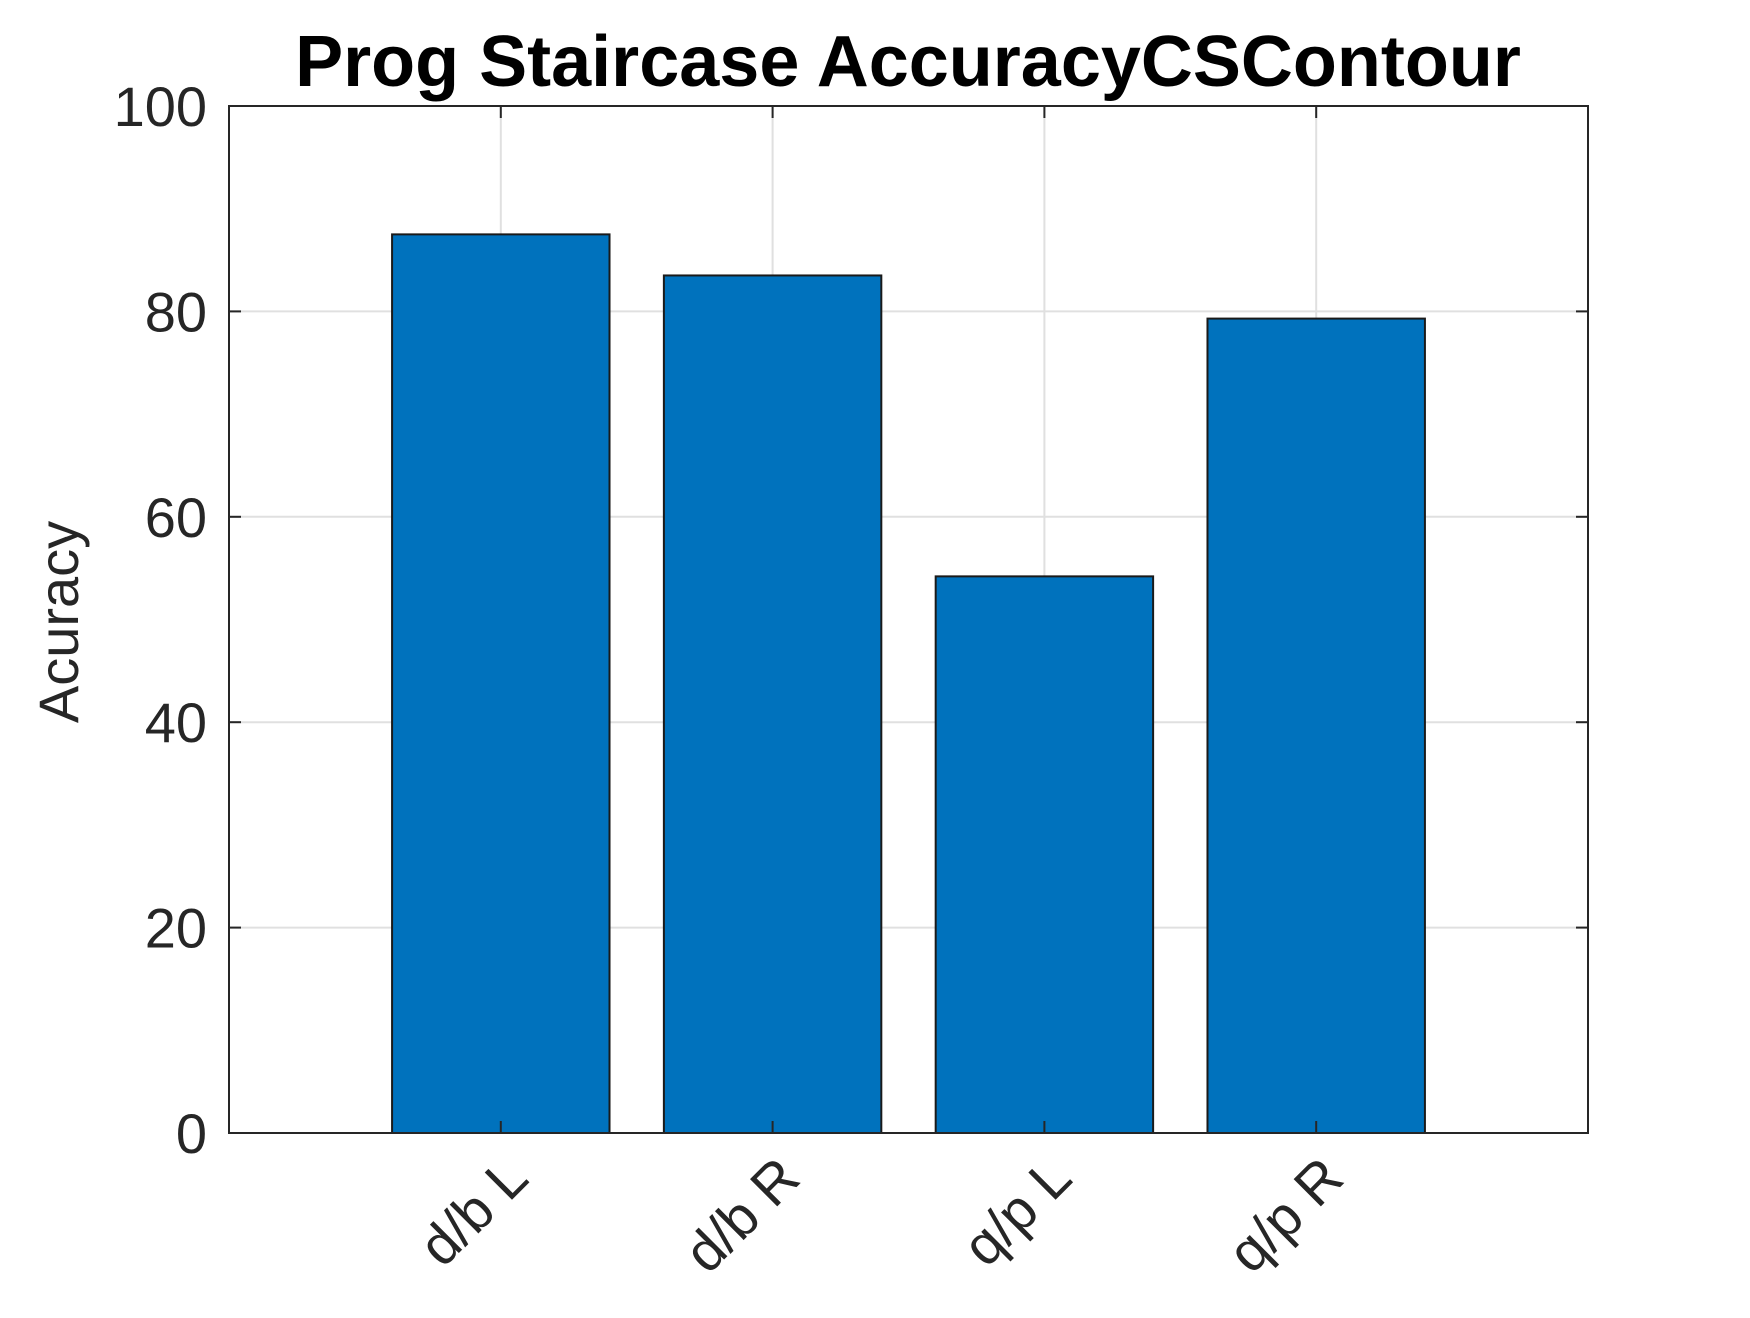 Image resolution: width=1750 pixels, height=1318 pixels. What do you see at coordinates (1284, 1214) in the screenshot?
I see `x-tick-label: q/p R` at bounding box center [1284, 1214].